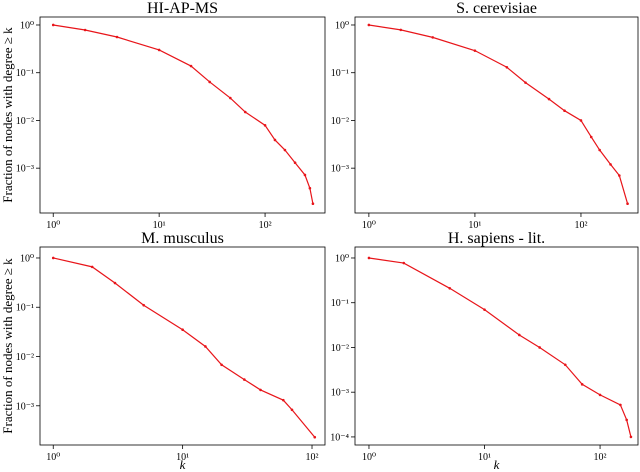  I want to click on y-tick-label: 10⁻⁴, so click(339, 437).